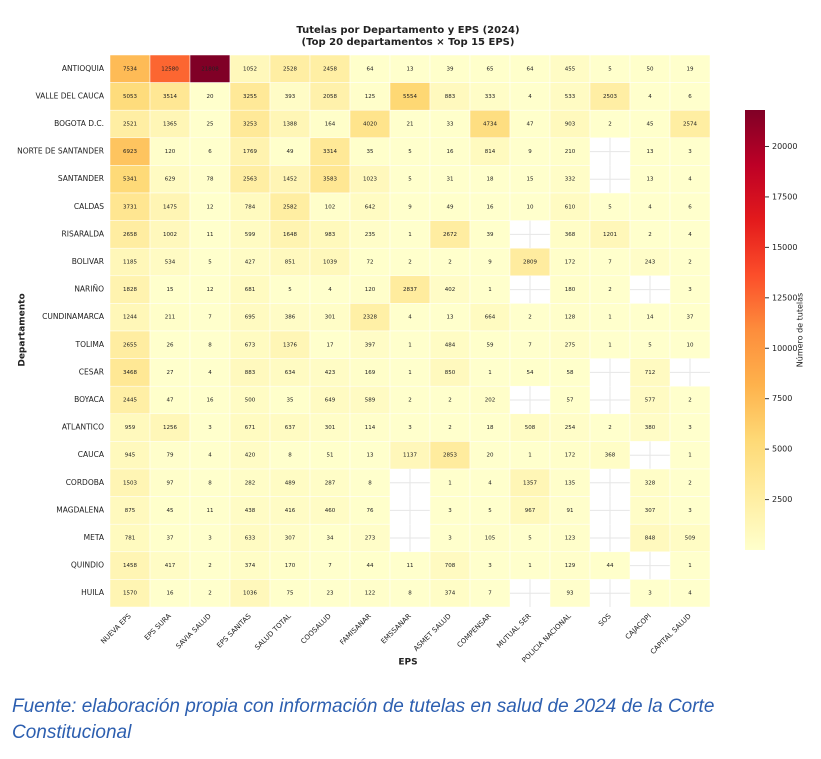 This screenshot has height=759, width=821. What do you see at coordinates (330, 539) in the screenshot?
I see `cell-label: 34` at bounding box center [330, 539].